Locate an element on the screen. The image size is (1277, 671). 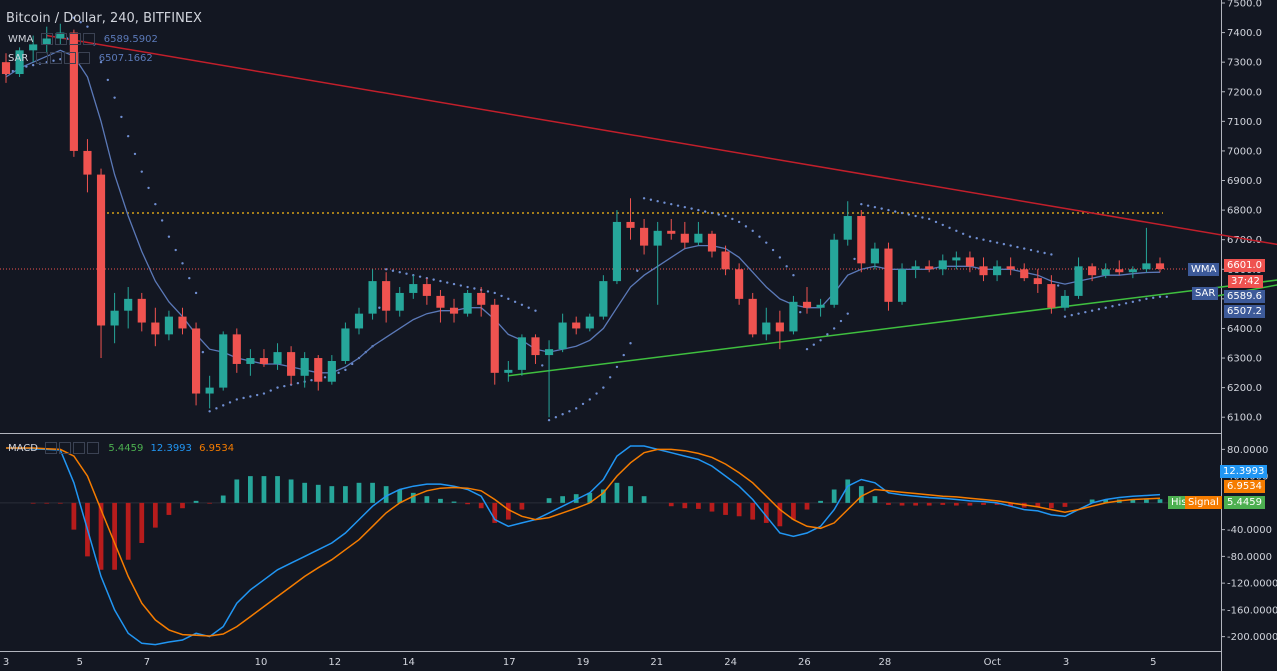
macd-signal-value: 6.9534 is located at coordinates (217, 448).